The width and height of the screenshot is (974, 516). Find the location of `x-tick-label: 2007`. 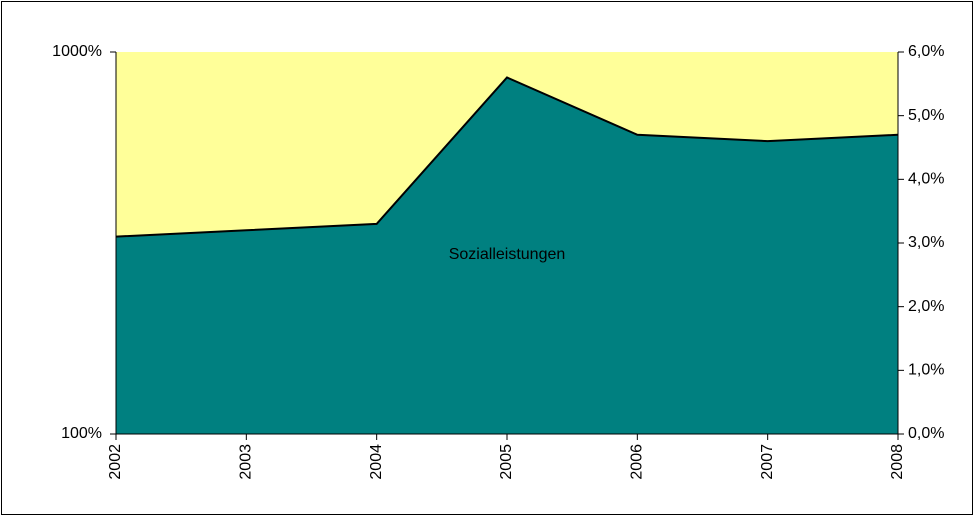

x-tick-label: 2007 is located at coordinates (767, 462).